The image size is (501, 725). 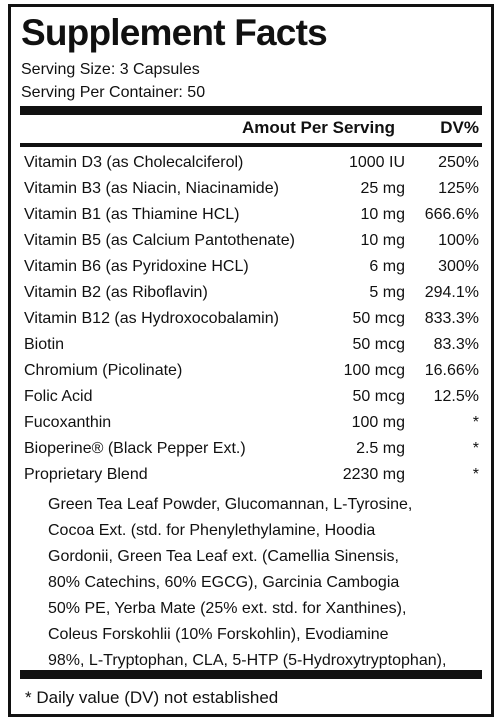 I want to click on footnote: * Daily value (DV) not established, so click(x=152, y=697).